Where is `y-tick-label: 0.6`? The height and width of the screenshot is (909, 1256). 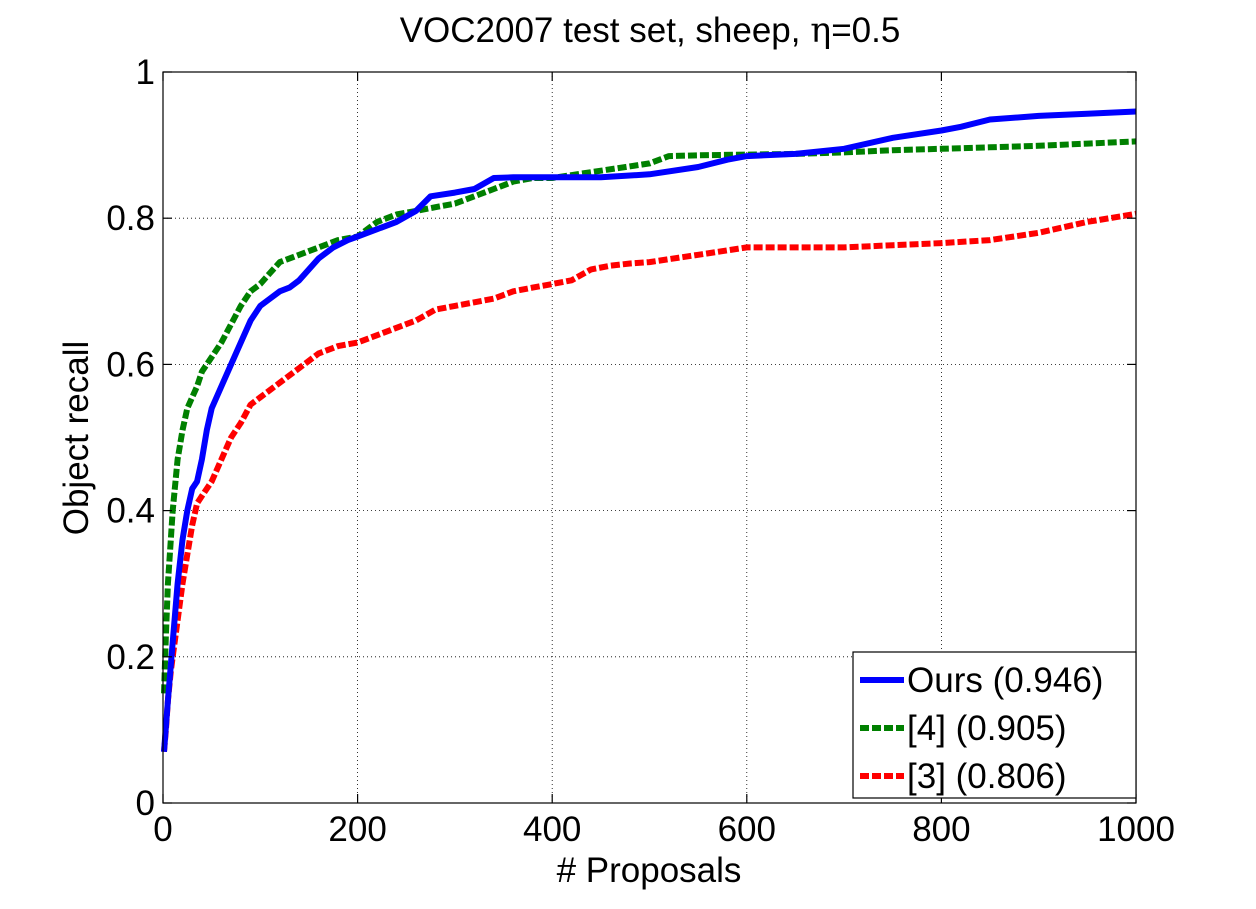
y-tick-label: 0.6 is located at coordinates (130, 364).